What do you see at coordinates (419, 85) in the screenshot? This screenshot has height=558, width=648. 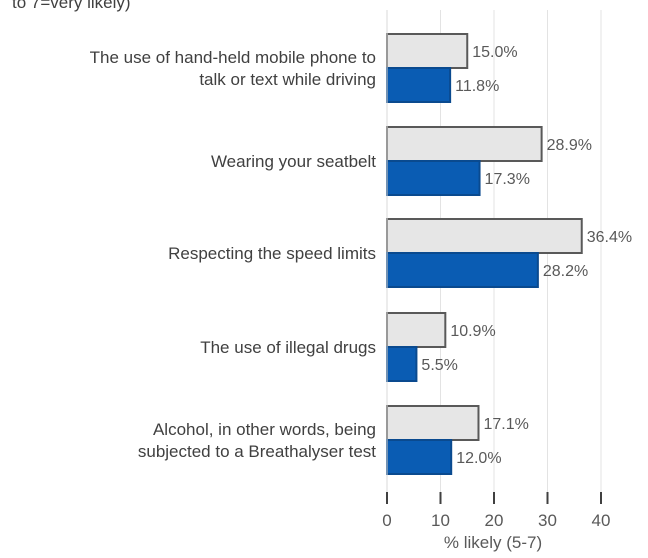 I see `bar-series2-cat1` at bounding box center [419, 85].